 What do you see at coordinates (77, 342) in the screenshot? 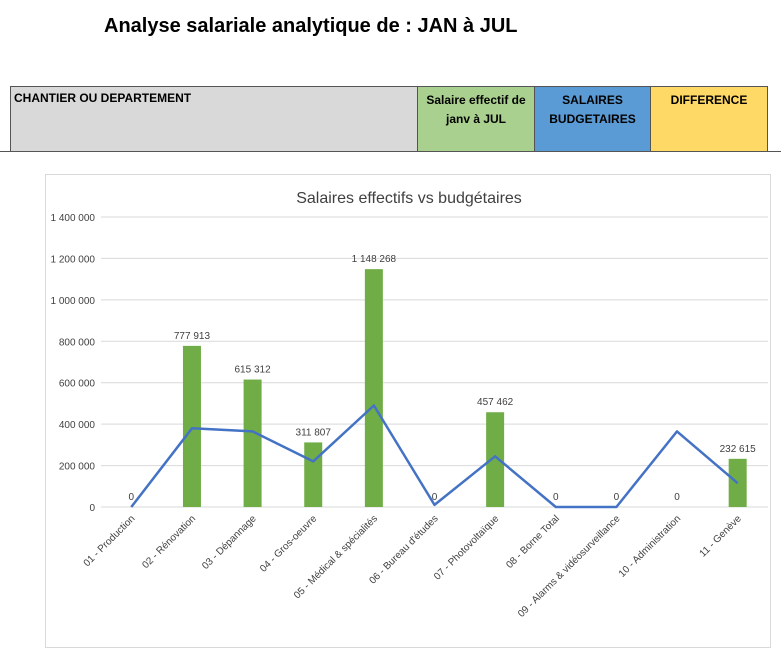
I see `y-tick-label: 800 000` at bounding box center [77, 342].